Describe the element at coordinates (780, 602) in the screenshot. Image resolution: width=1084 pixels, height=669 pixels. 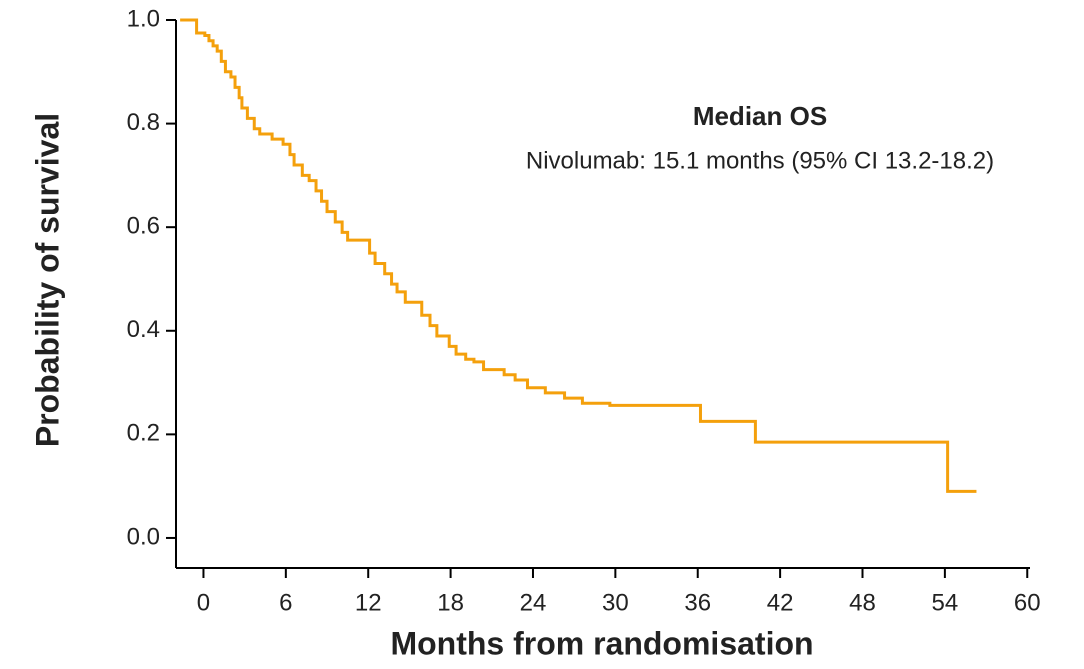
I see `x-tick-label: 42` at that location.